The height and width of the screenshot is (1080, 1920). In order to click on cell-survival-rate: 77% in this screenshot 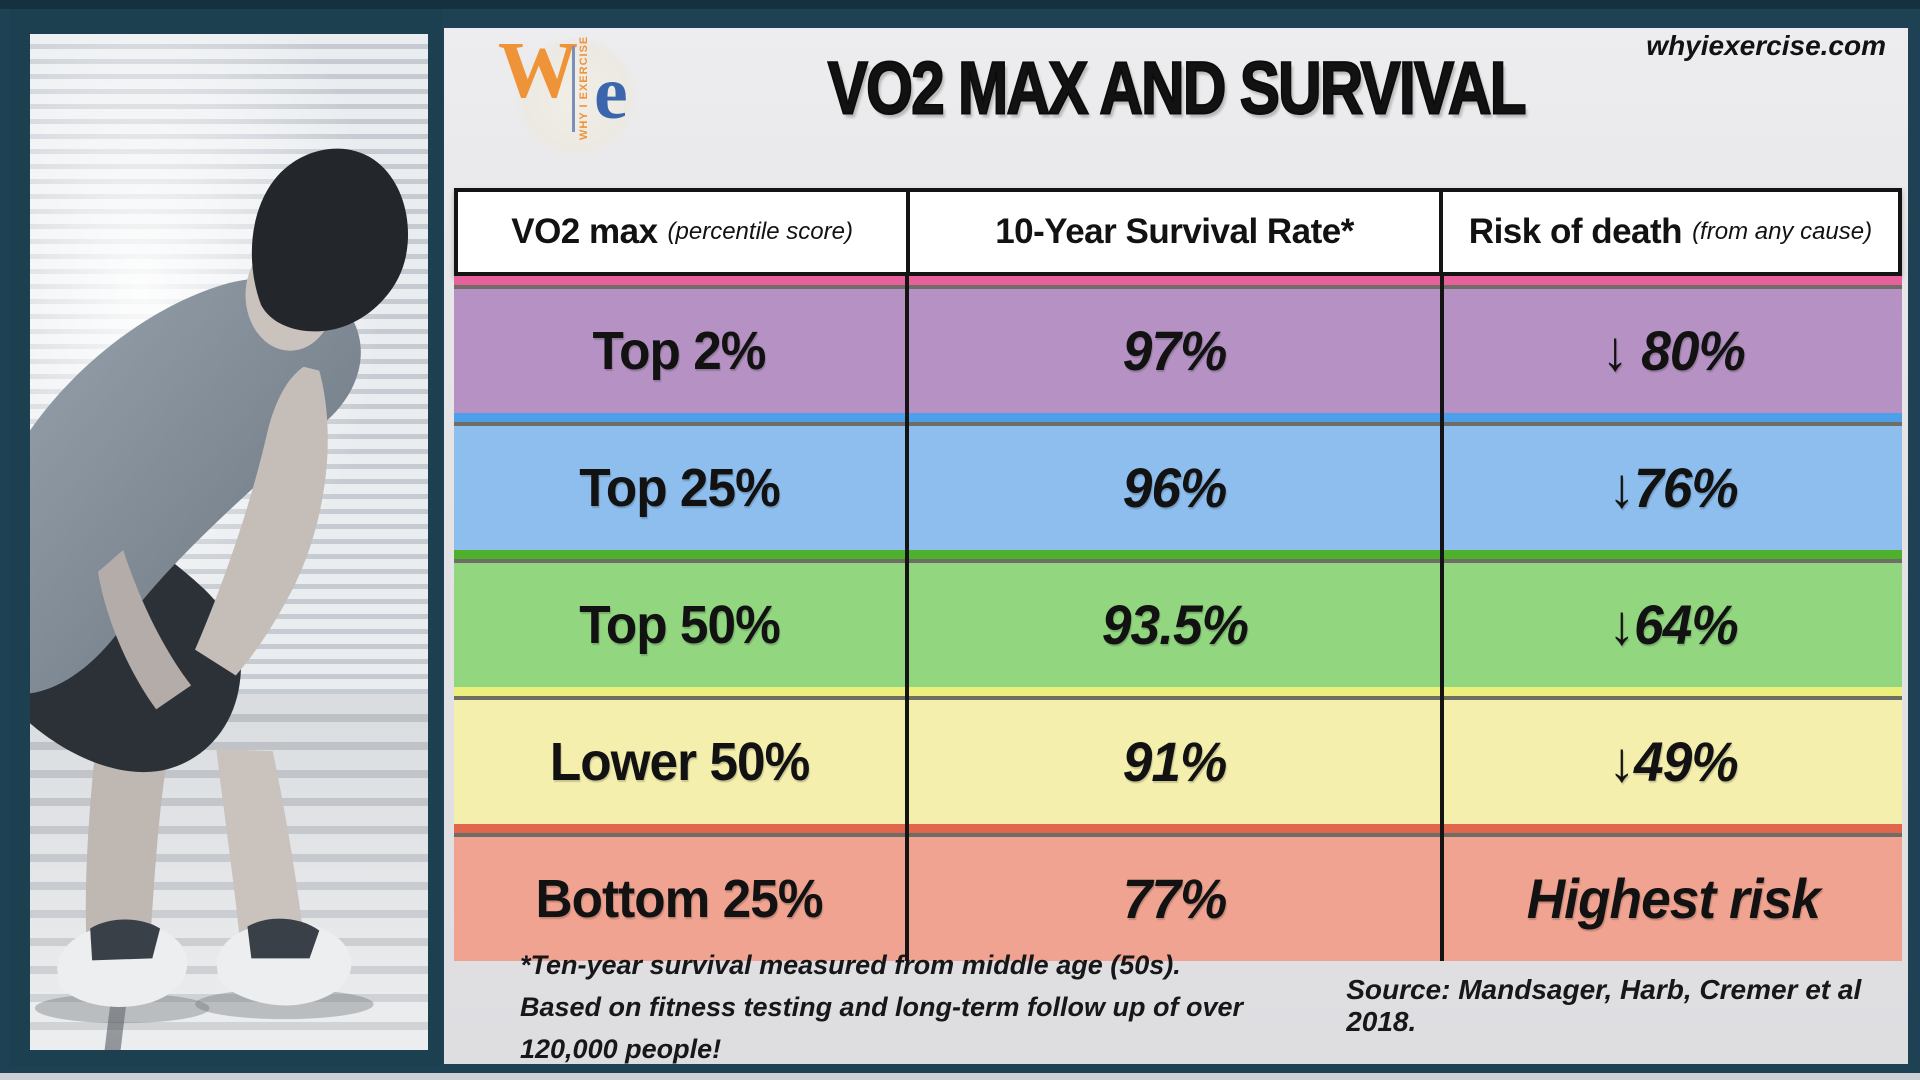, I will do `click(1177, 892)`.